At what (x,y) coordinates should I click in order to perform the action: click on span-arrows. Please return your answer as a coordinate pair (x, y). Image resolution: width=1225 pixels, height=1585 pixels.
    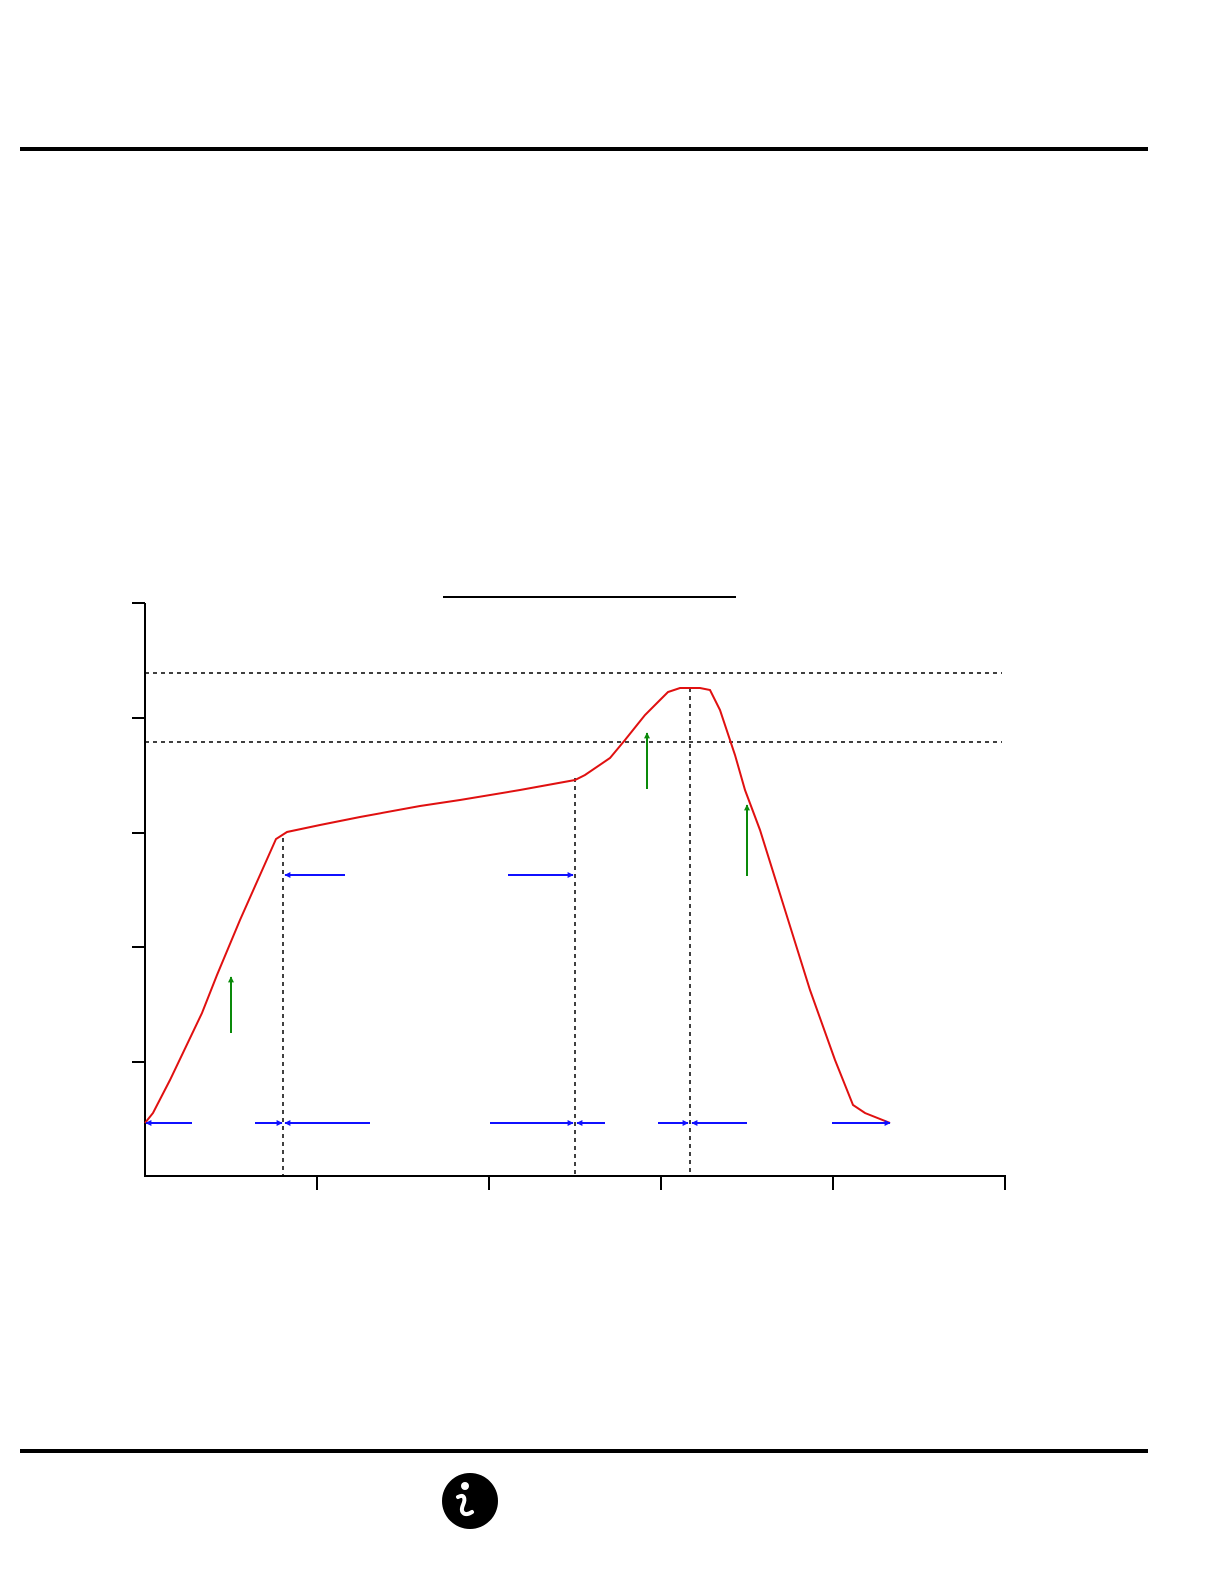
    Looking at the image, I should click on (518, 999).